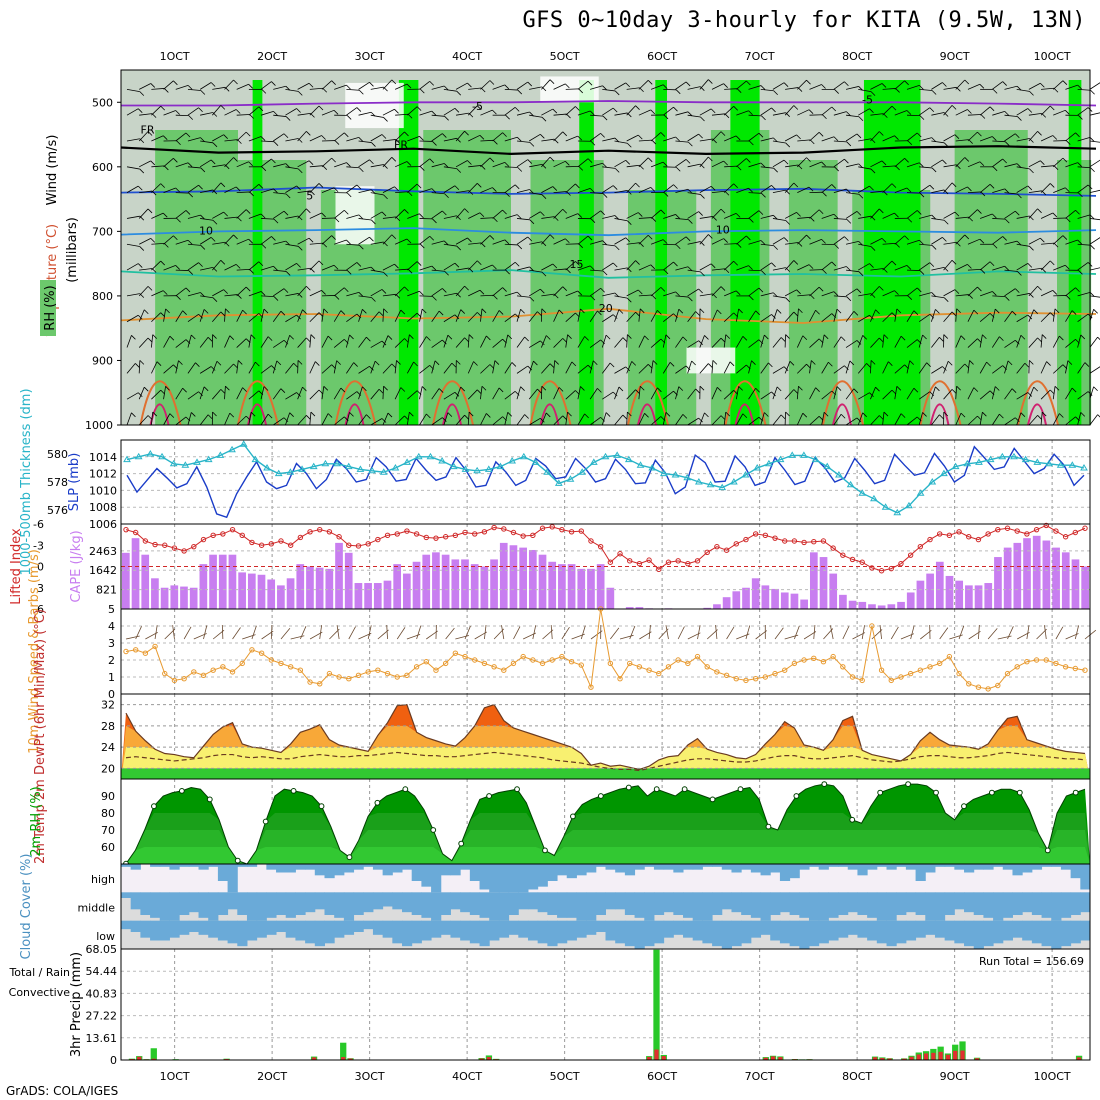  I want to click on precip-conv-bar, so click(948, 1057).